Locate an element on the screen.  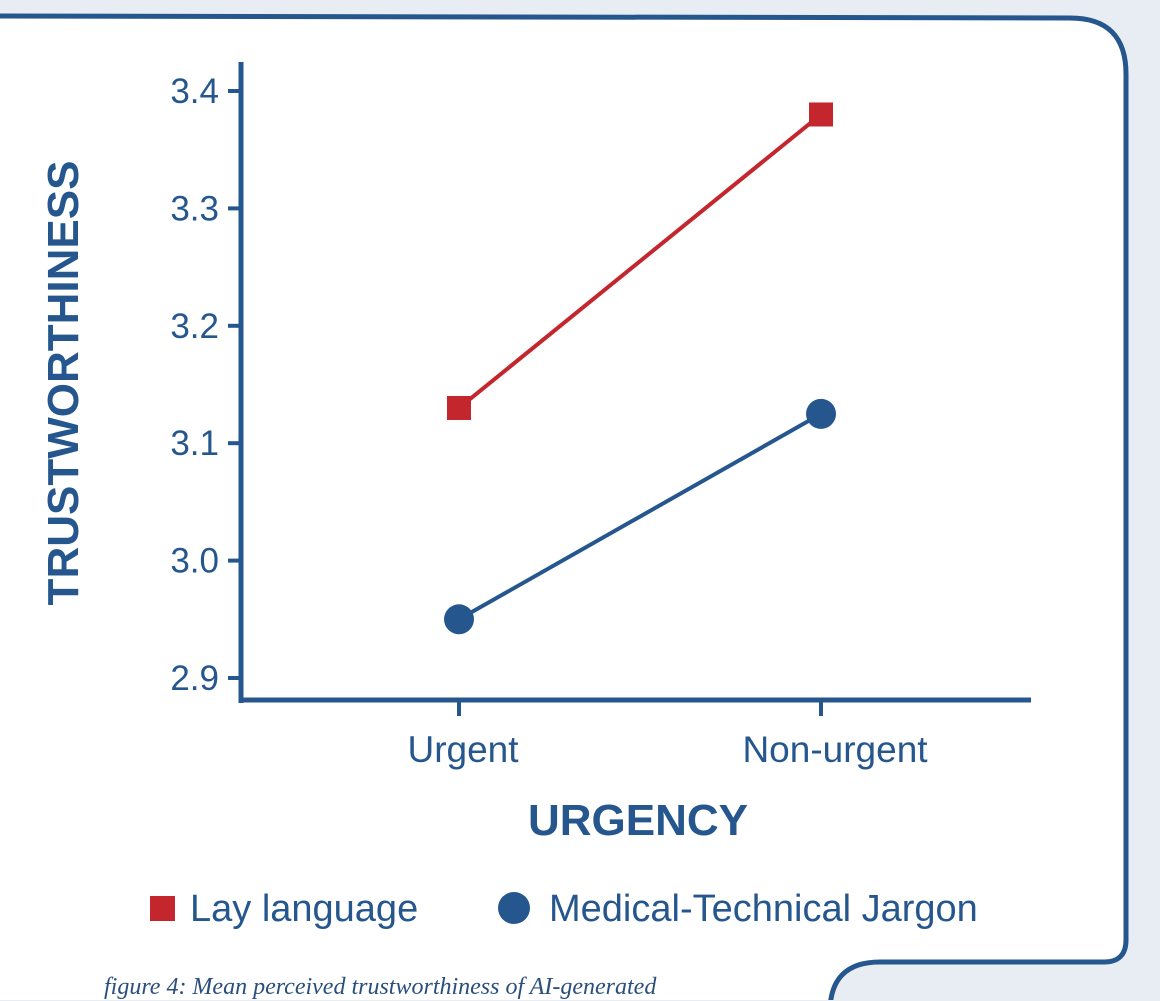
y-ticks: 2.9 3.0 3.1 3.2 3.3 3.4 is located at coordinates (205, 385).